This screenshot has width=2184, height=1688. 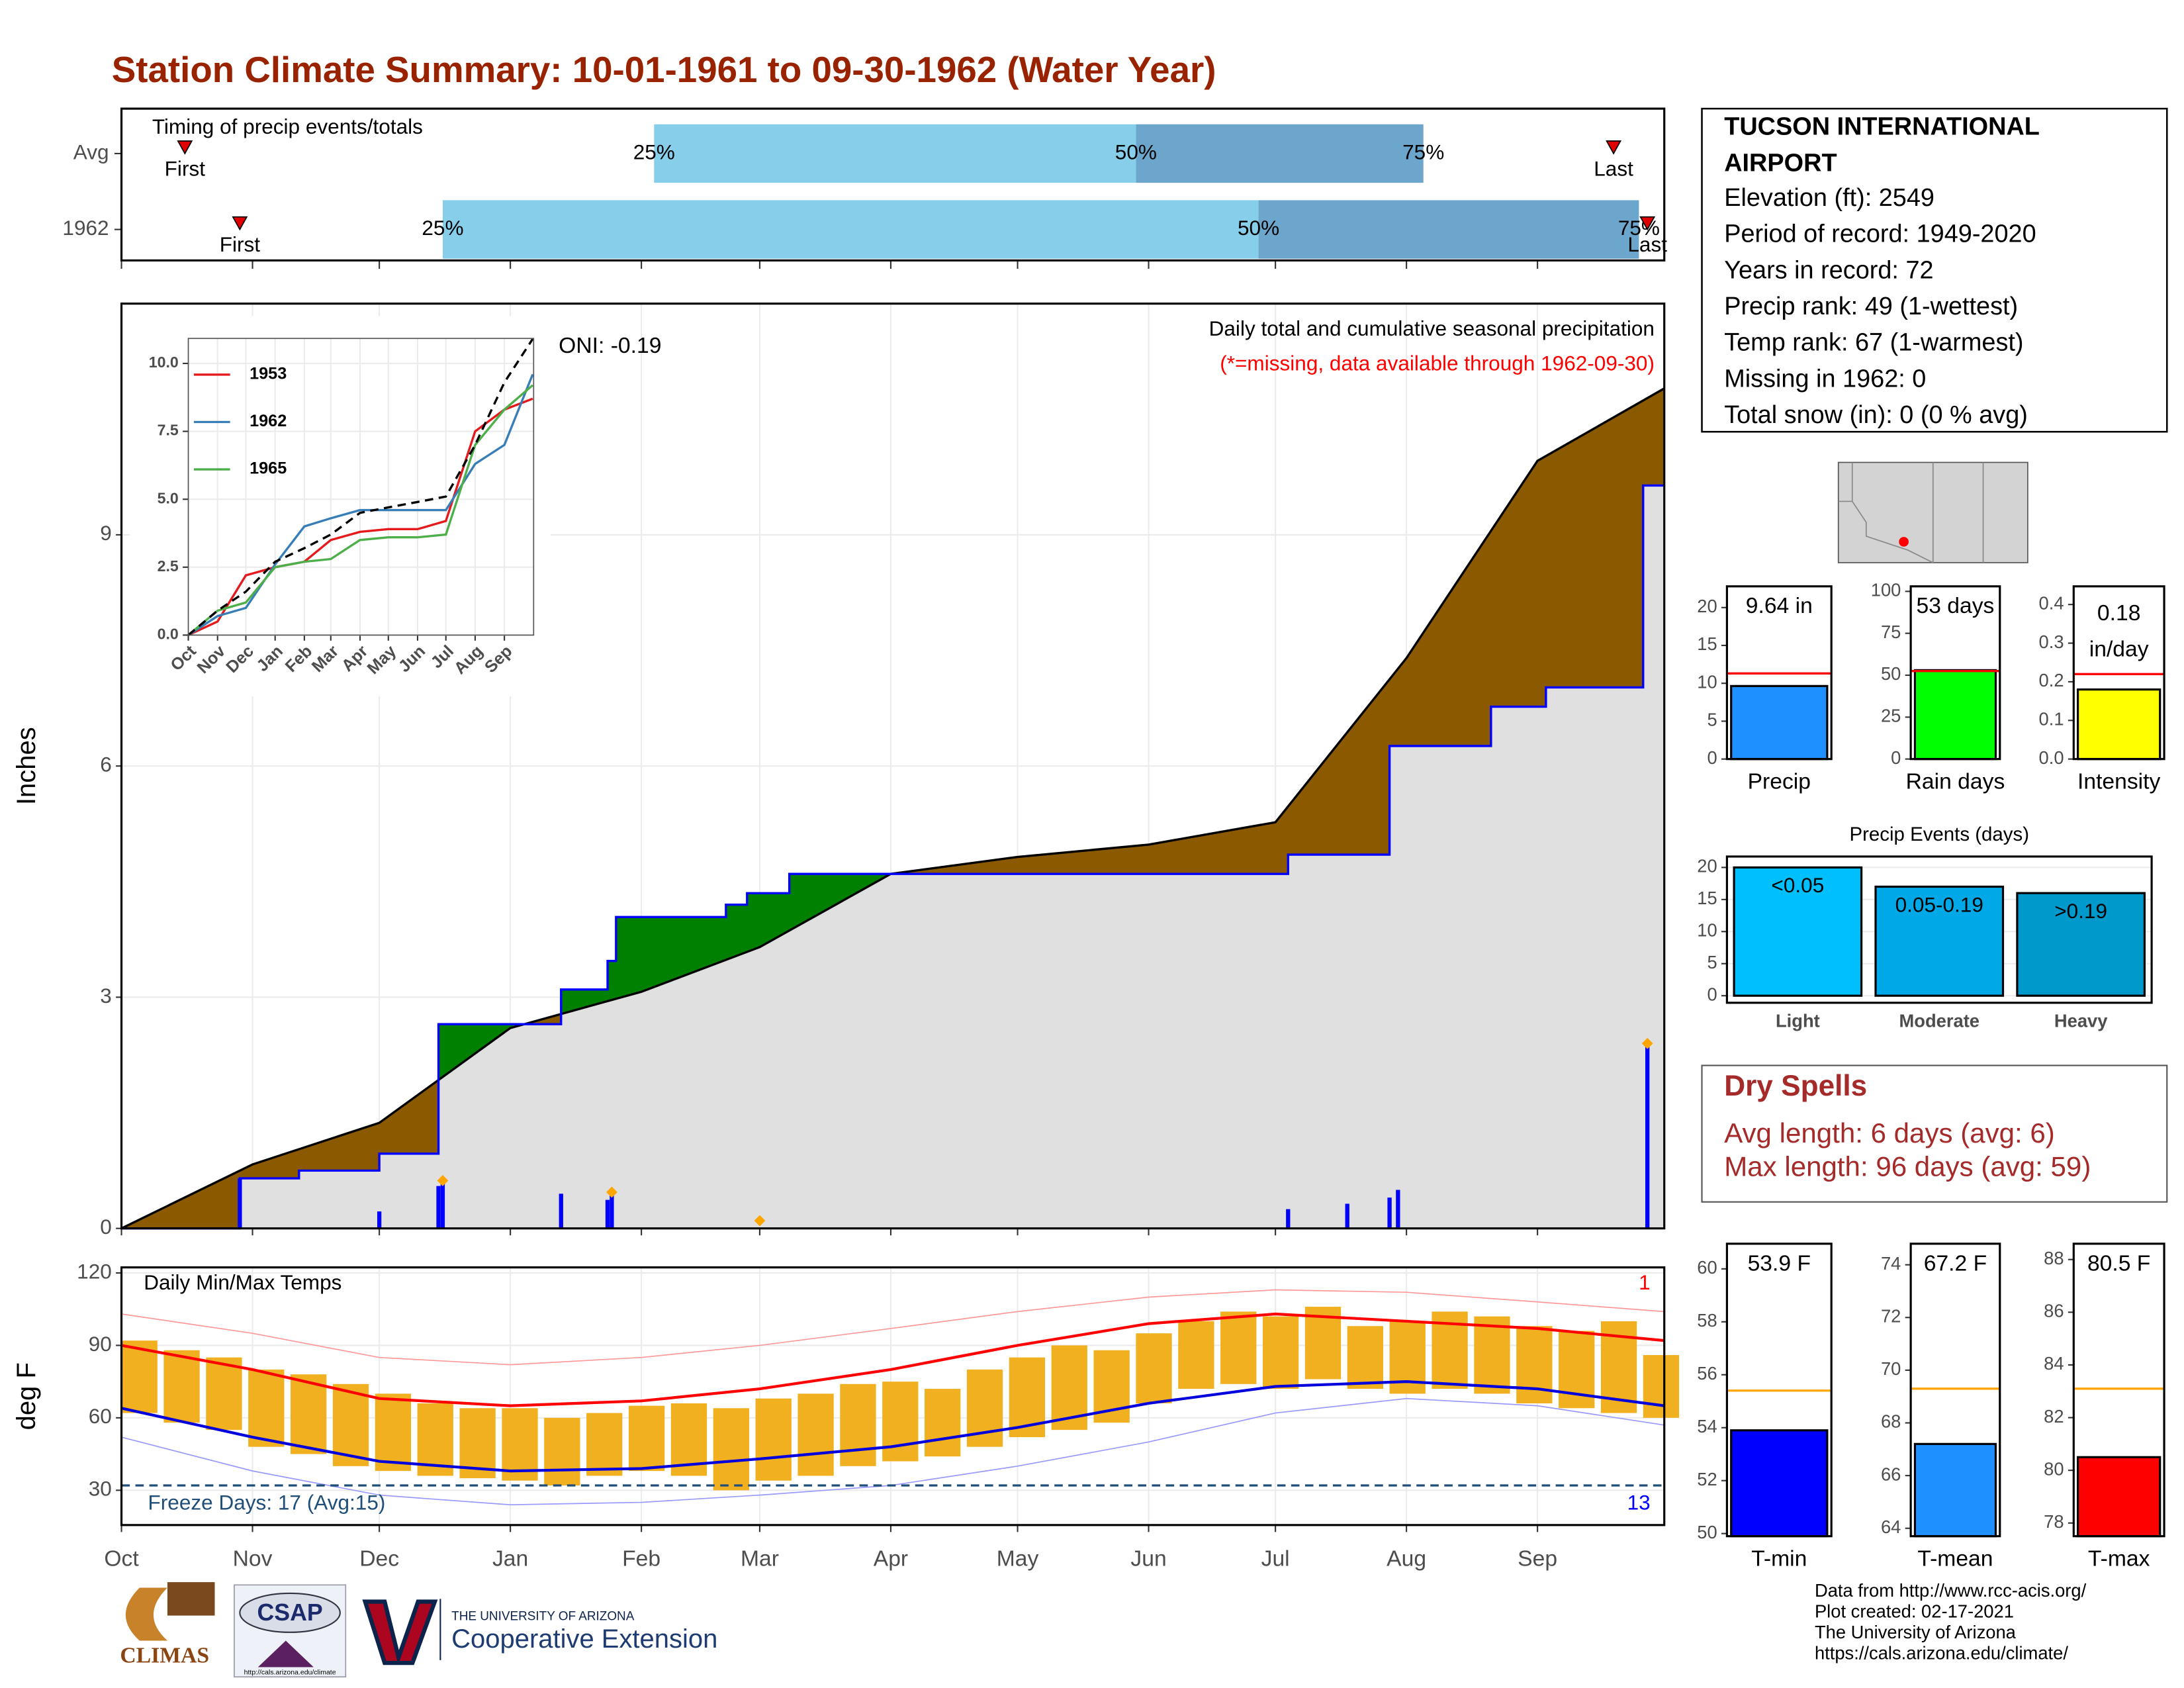 What do you see at coordinates (2081, 944) in the screenshot?
I see `bar` at bounding box center [2081, 944].